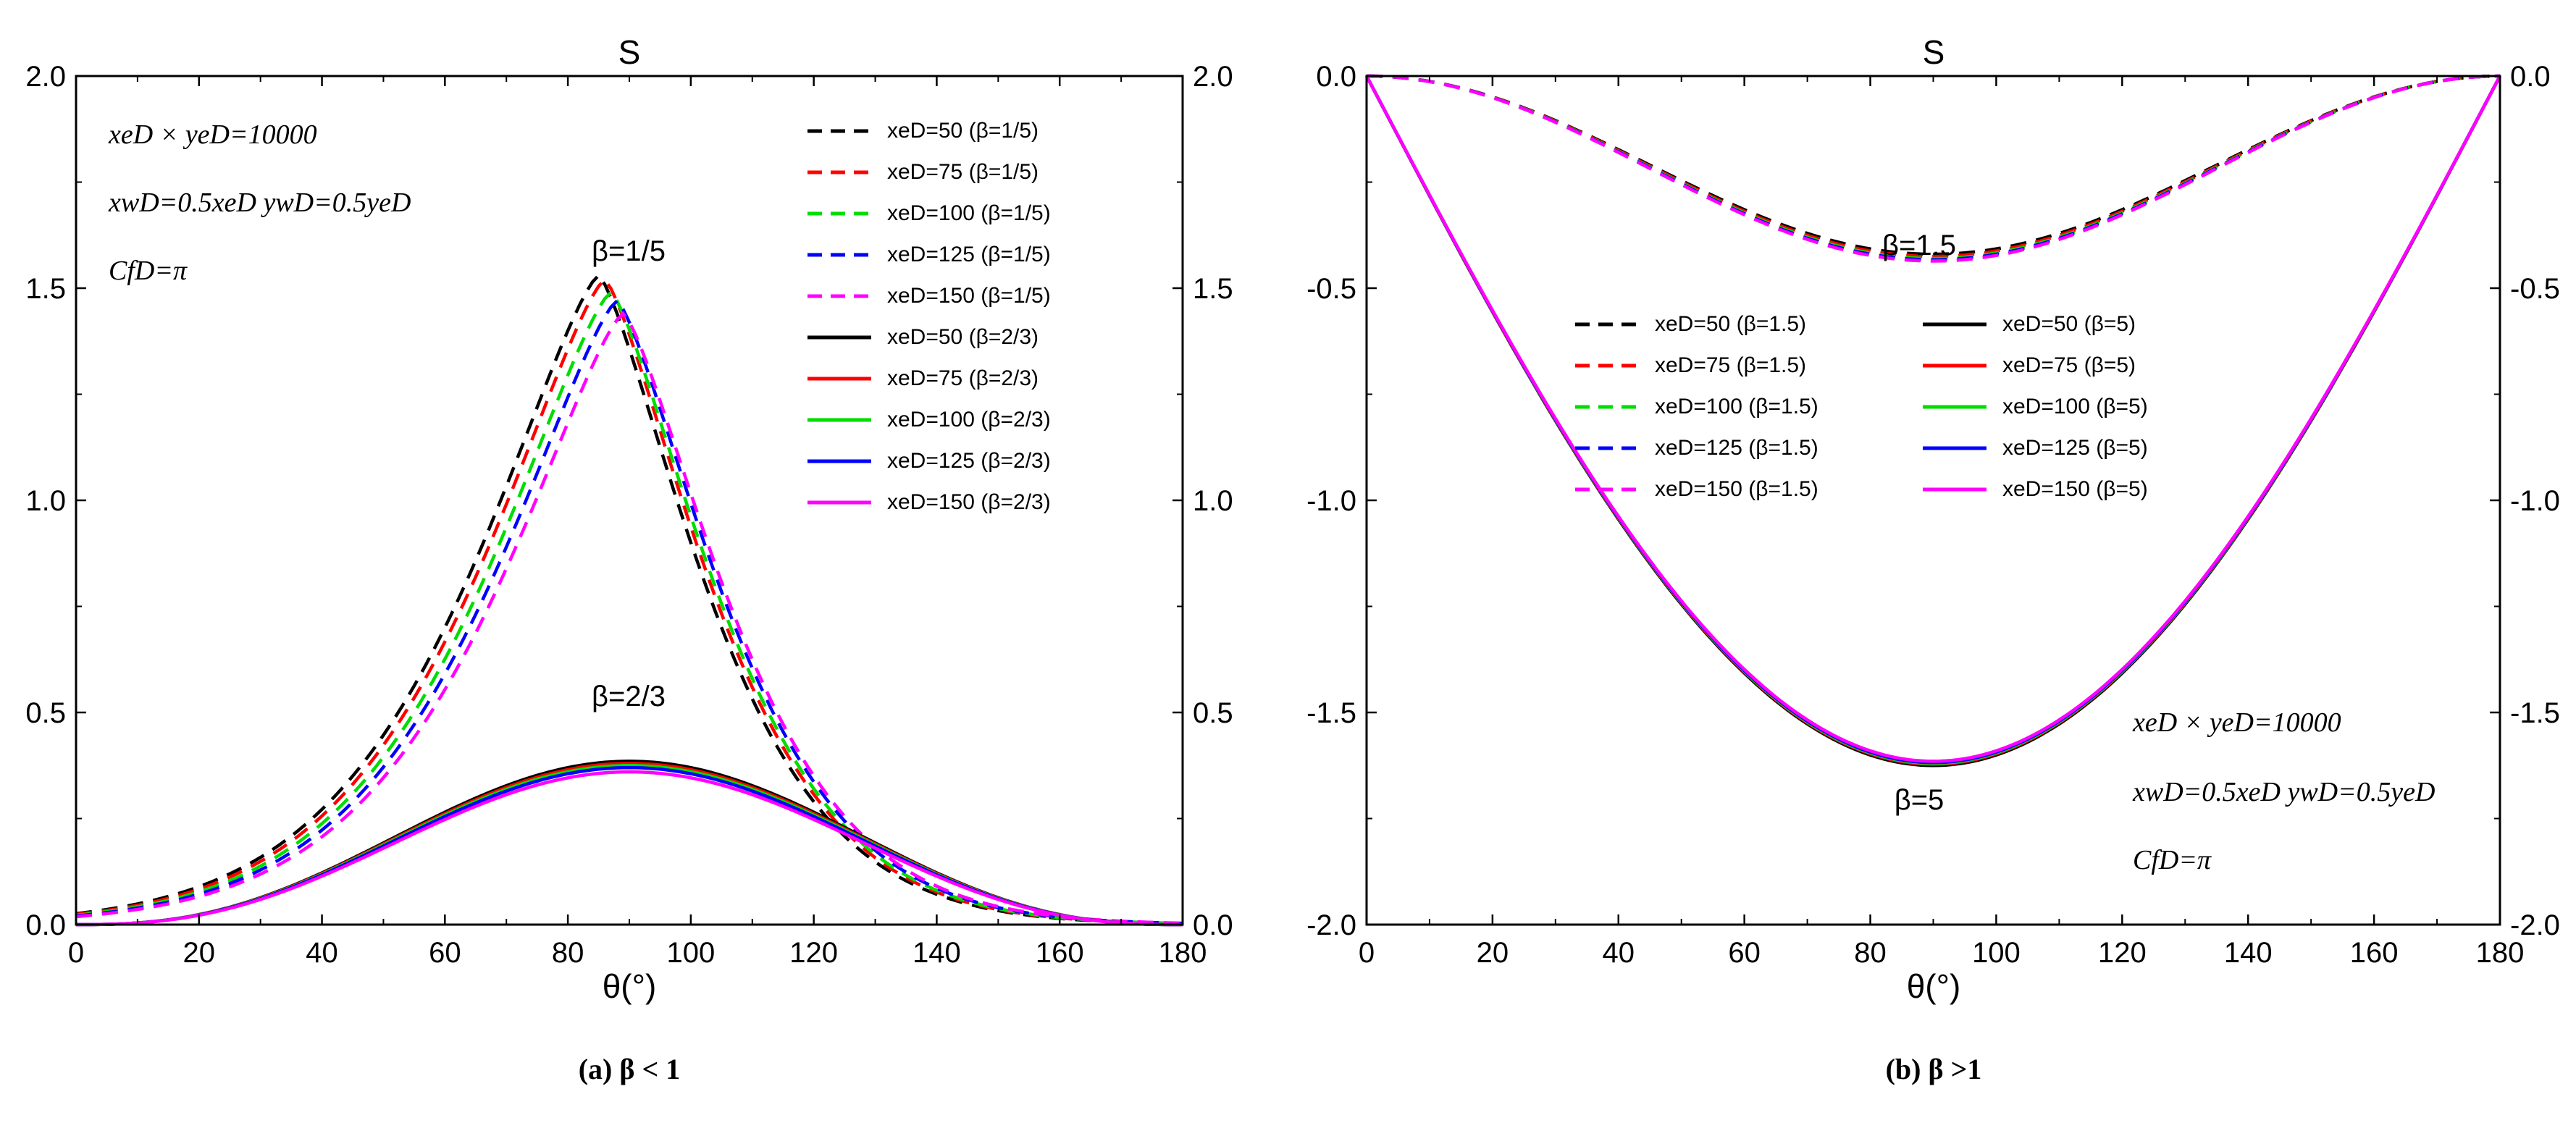  Describe the element at coordinates (1213, 501) in the screenshot. I see `y-tick-label-right: 1.0` at that location.